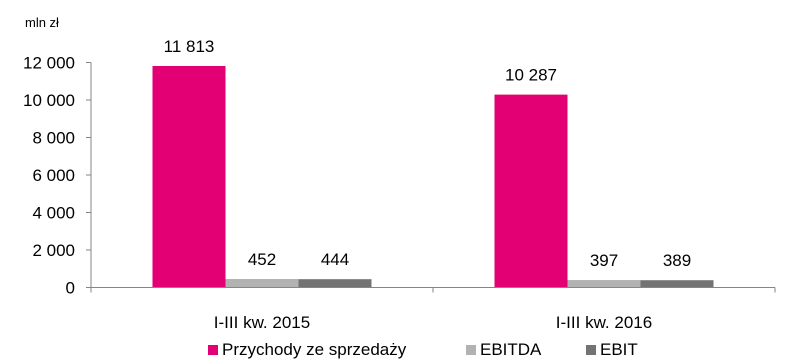 The image size is (786, 364). What do you see at coordinates (433, 309) in the screenshot?
I see `x-axis: I-III kw. 2015 I-III kw. 2016` at bounding box center [433, 309].